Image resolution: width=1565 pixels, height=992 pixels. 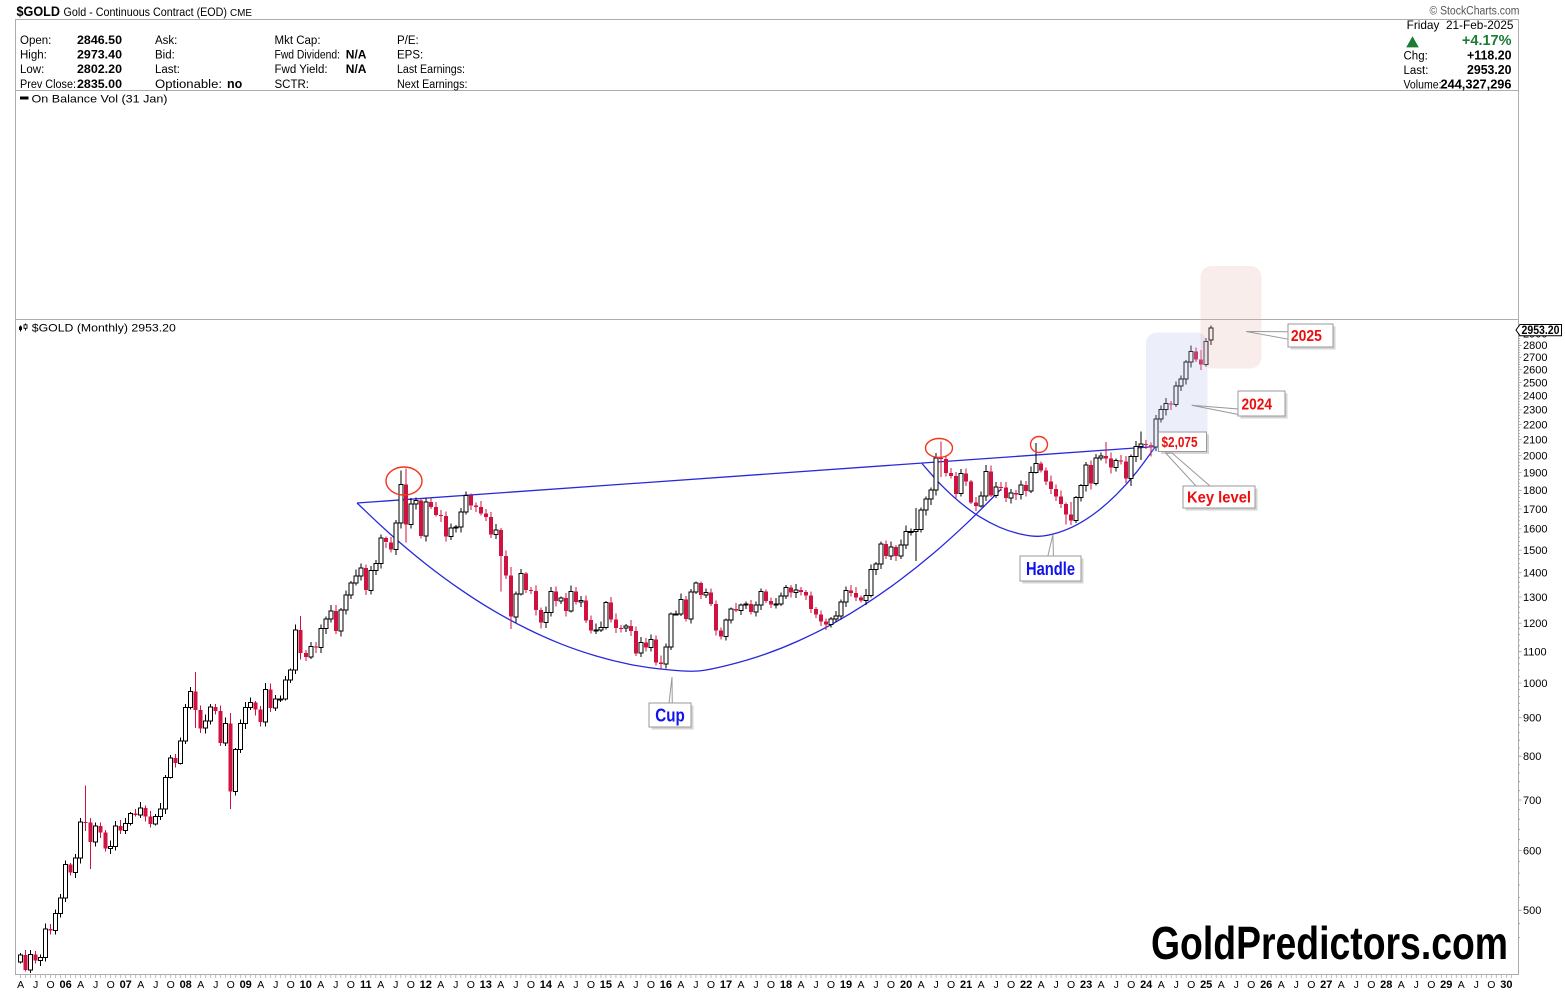 What do you see at coordinates (366, 985) in the screenshot?
I see `svg-text: 11` at bounding box center [366, 985].